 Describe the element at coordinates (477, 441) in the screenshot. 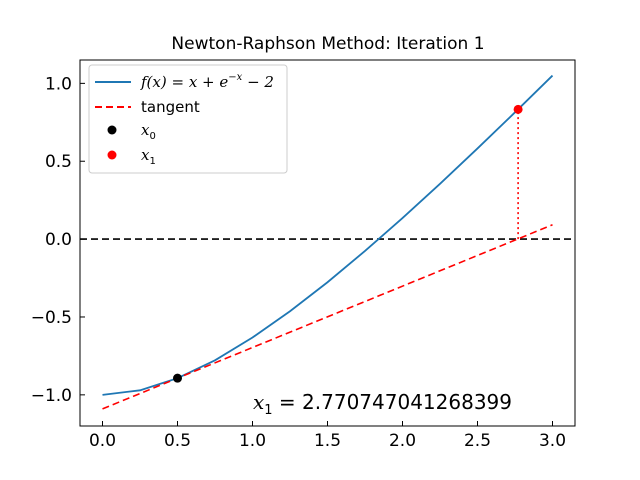

I see `x-tick-label: 2.5` at that location.